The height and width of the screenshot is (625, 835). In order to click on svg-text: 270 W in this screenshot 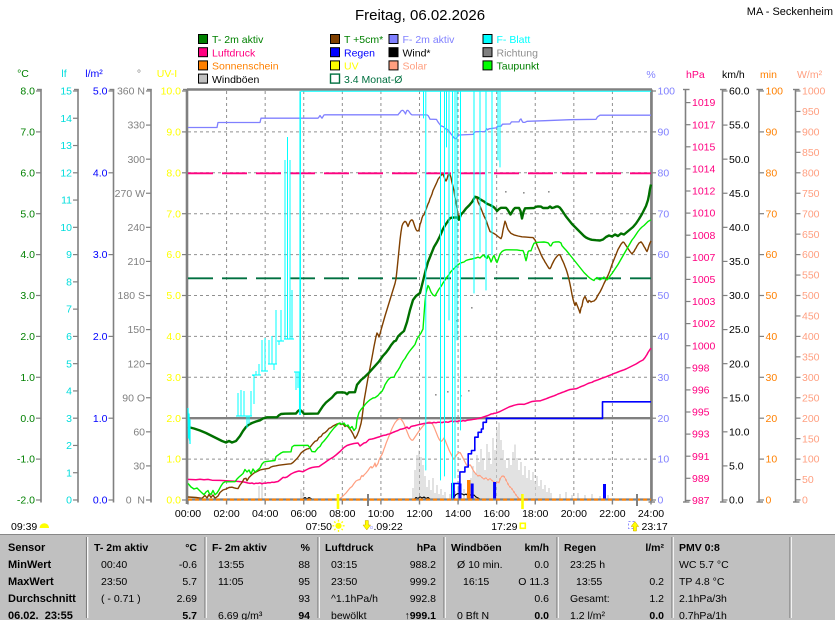, I will do `click(130, 194)`.